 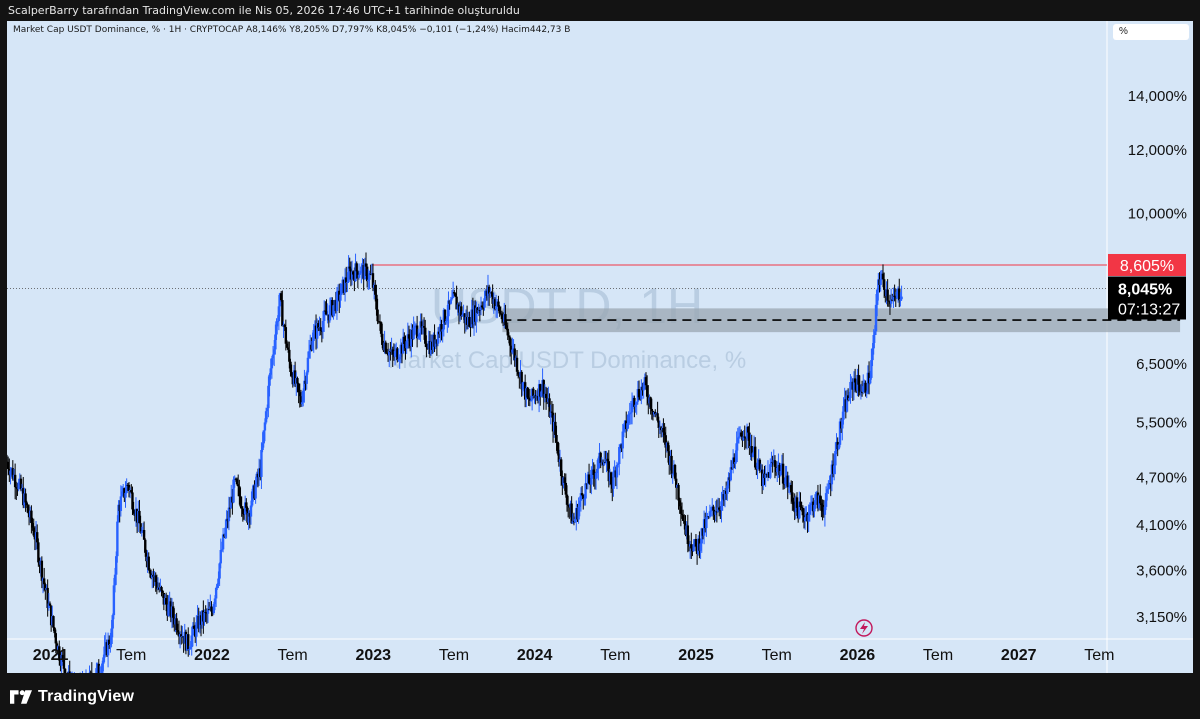 What do you see at coordinates (1147, 298) in the screenshot?
I see `last-price-label-bg` at bounding box center [1147, 298].